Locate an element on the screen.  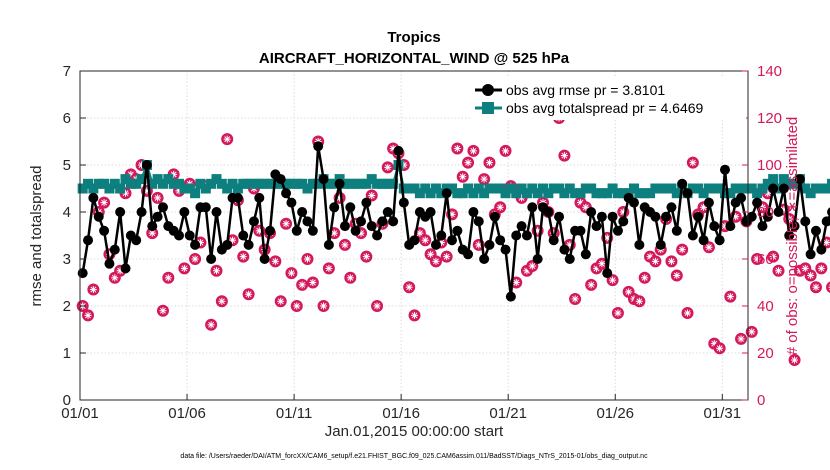
y-right-tick-label: 20 is located at coordinates (765, 353).